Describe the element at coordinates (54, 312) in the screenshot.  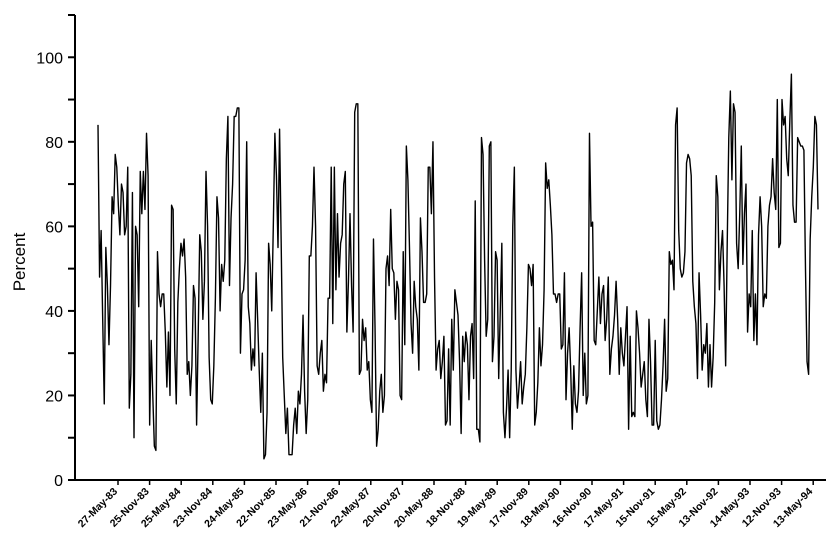
I see `y-tick-label: 40` at that location.